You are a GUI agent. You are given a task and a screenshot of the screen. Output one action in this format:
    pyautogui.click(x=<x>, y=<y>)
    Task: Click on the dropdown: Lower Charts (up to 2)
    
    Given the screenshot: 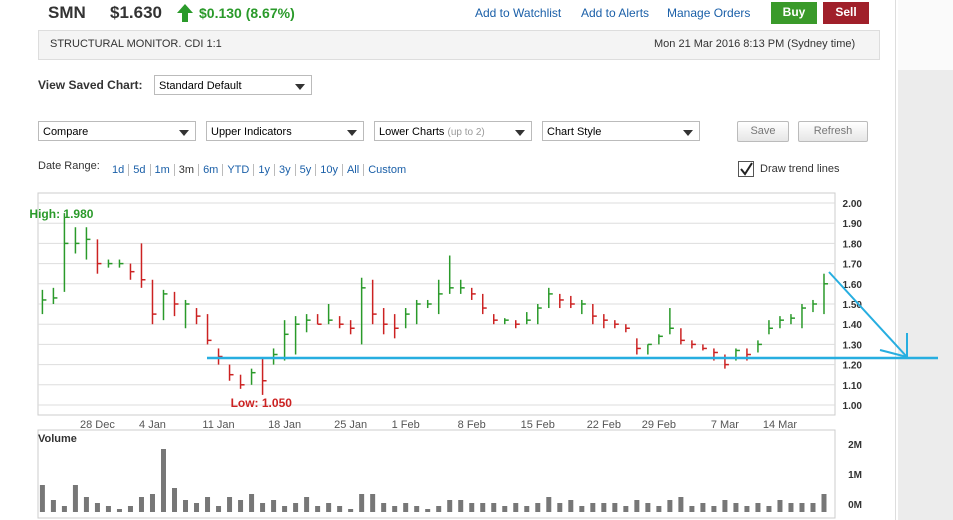 What is the action you would take?
    pyautogui.click(x=453, y=131)
    